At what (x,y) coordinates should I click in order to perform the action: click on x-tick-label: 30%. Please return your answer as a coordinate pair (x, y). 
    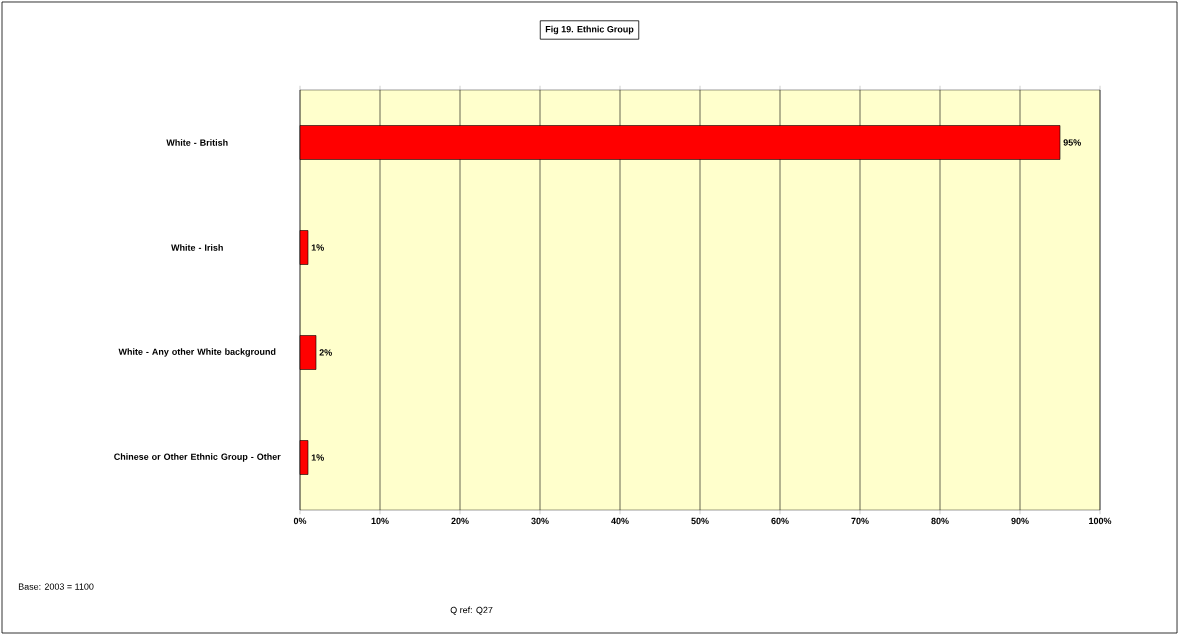
    Looking at the image, I should click on (540, 521).